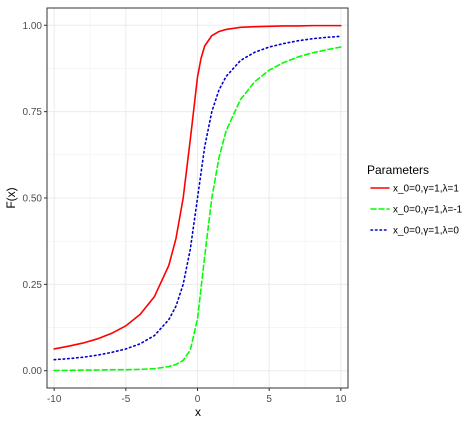  Describe the element at coordinates (398, 170) in the screenshot. I see `legend-title: Parameters` at that location.